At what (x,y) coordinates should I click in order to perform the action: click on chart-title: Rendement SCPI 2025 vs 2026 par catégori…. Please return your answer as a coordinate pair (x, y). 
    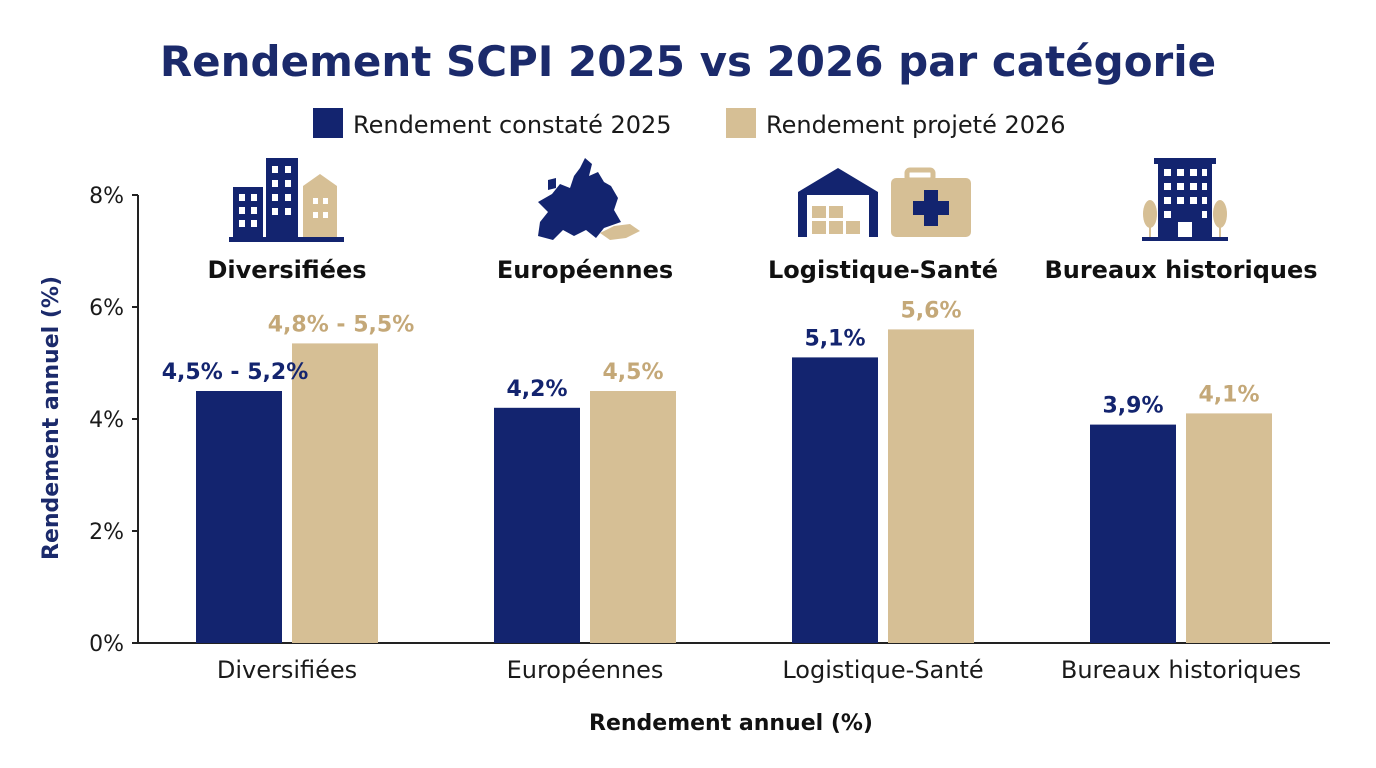
    Looking at the image, I should click on (688, 61).